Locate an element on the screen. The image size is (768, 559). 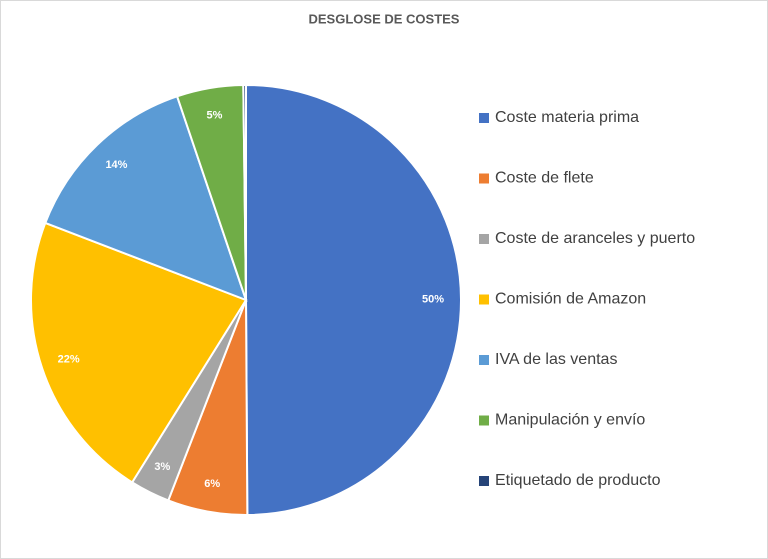
legend-label: Coste de aranceles y puerto is located at coordinates (595, 238).